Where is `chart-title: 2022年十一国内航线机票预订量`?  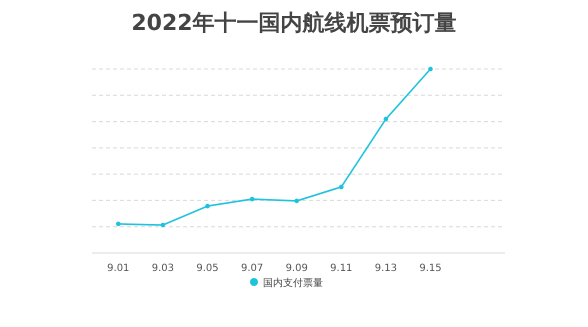 chart-title: 2022年十一国内航线机票预订量 is located at coordinates (294, 23).